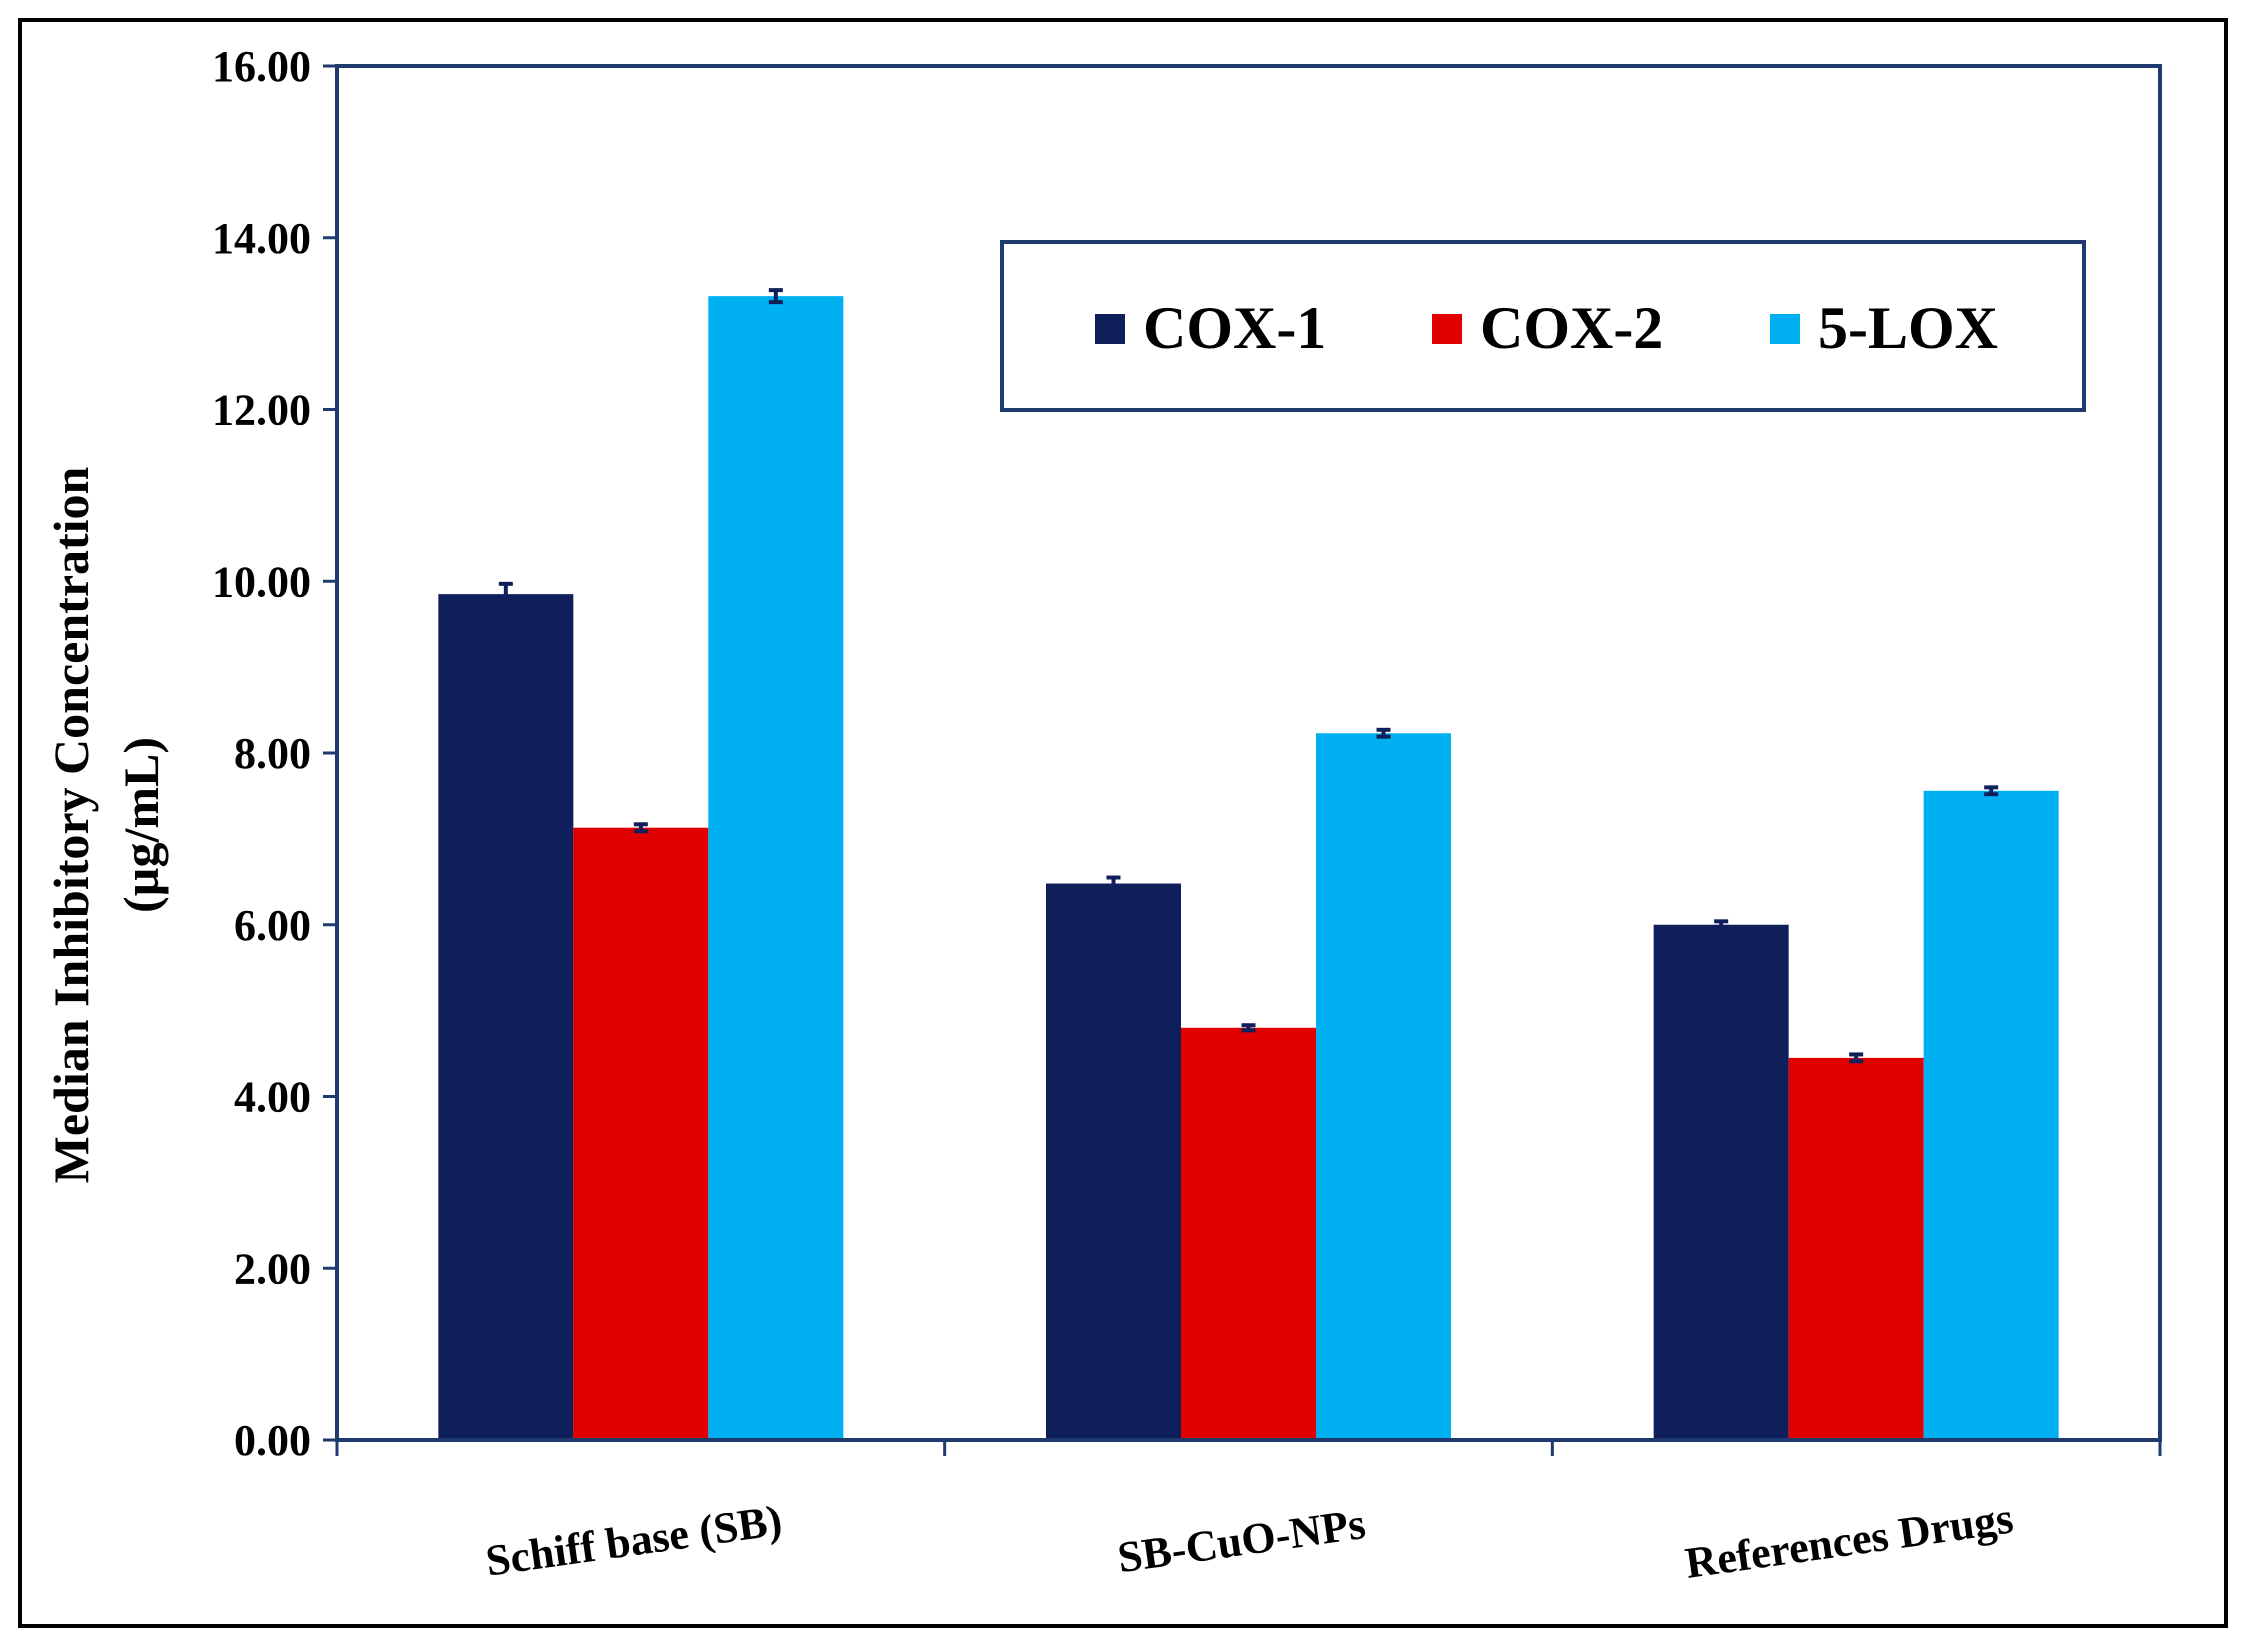 The width and height of the screenshot is (2243, 1646). Describe the element at coordinates (272, 753) in the screenshot. I see `y-tick-label: 8.00` at that location.